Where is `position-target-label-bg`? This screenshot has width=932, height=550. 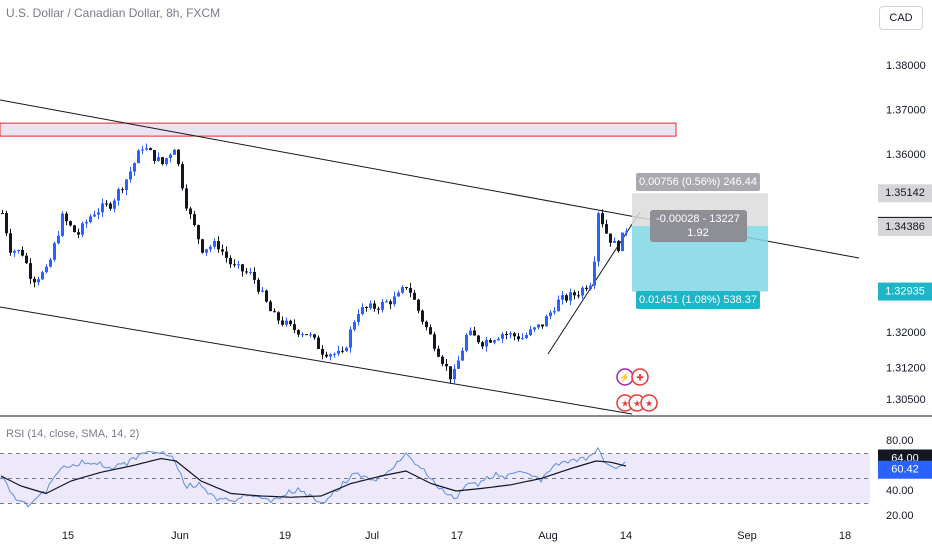 position-target-label-bg is located at coordinates (698, 182).